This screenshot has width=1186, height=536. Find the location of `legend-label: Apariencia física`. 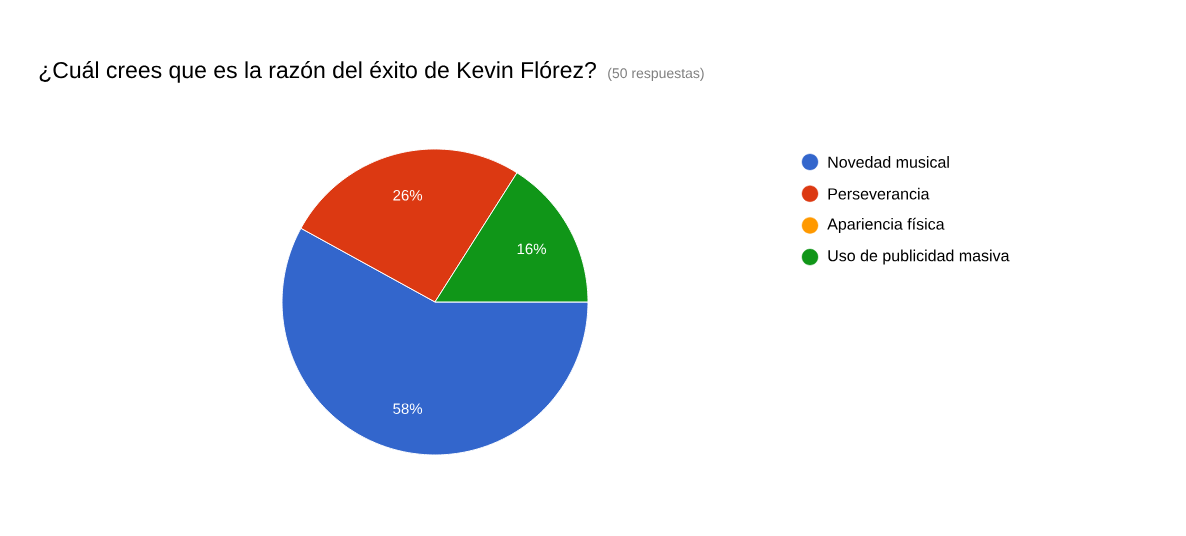

legend-label: Apariencia física is located at coordinates (886, 225).